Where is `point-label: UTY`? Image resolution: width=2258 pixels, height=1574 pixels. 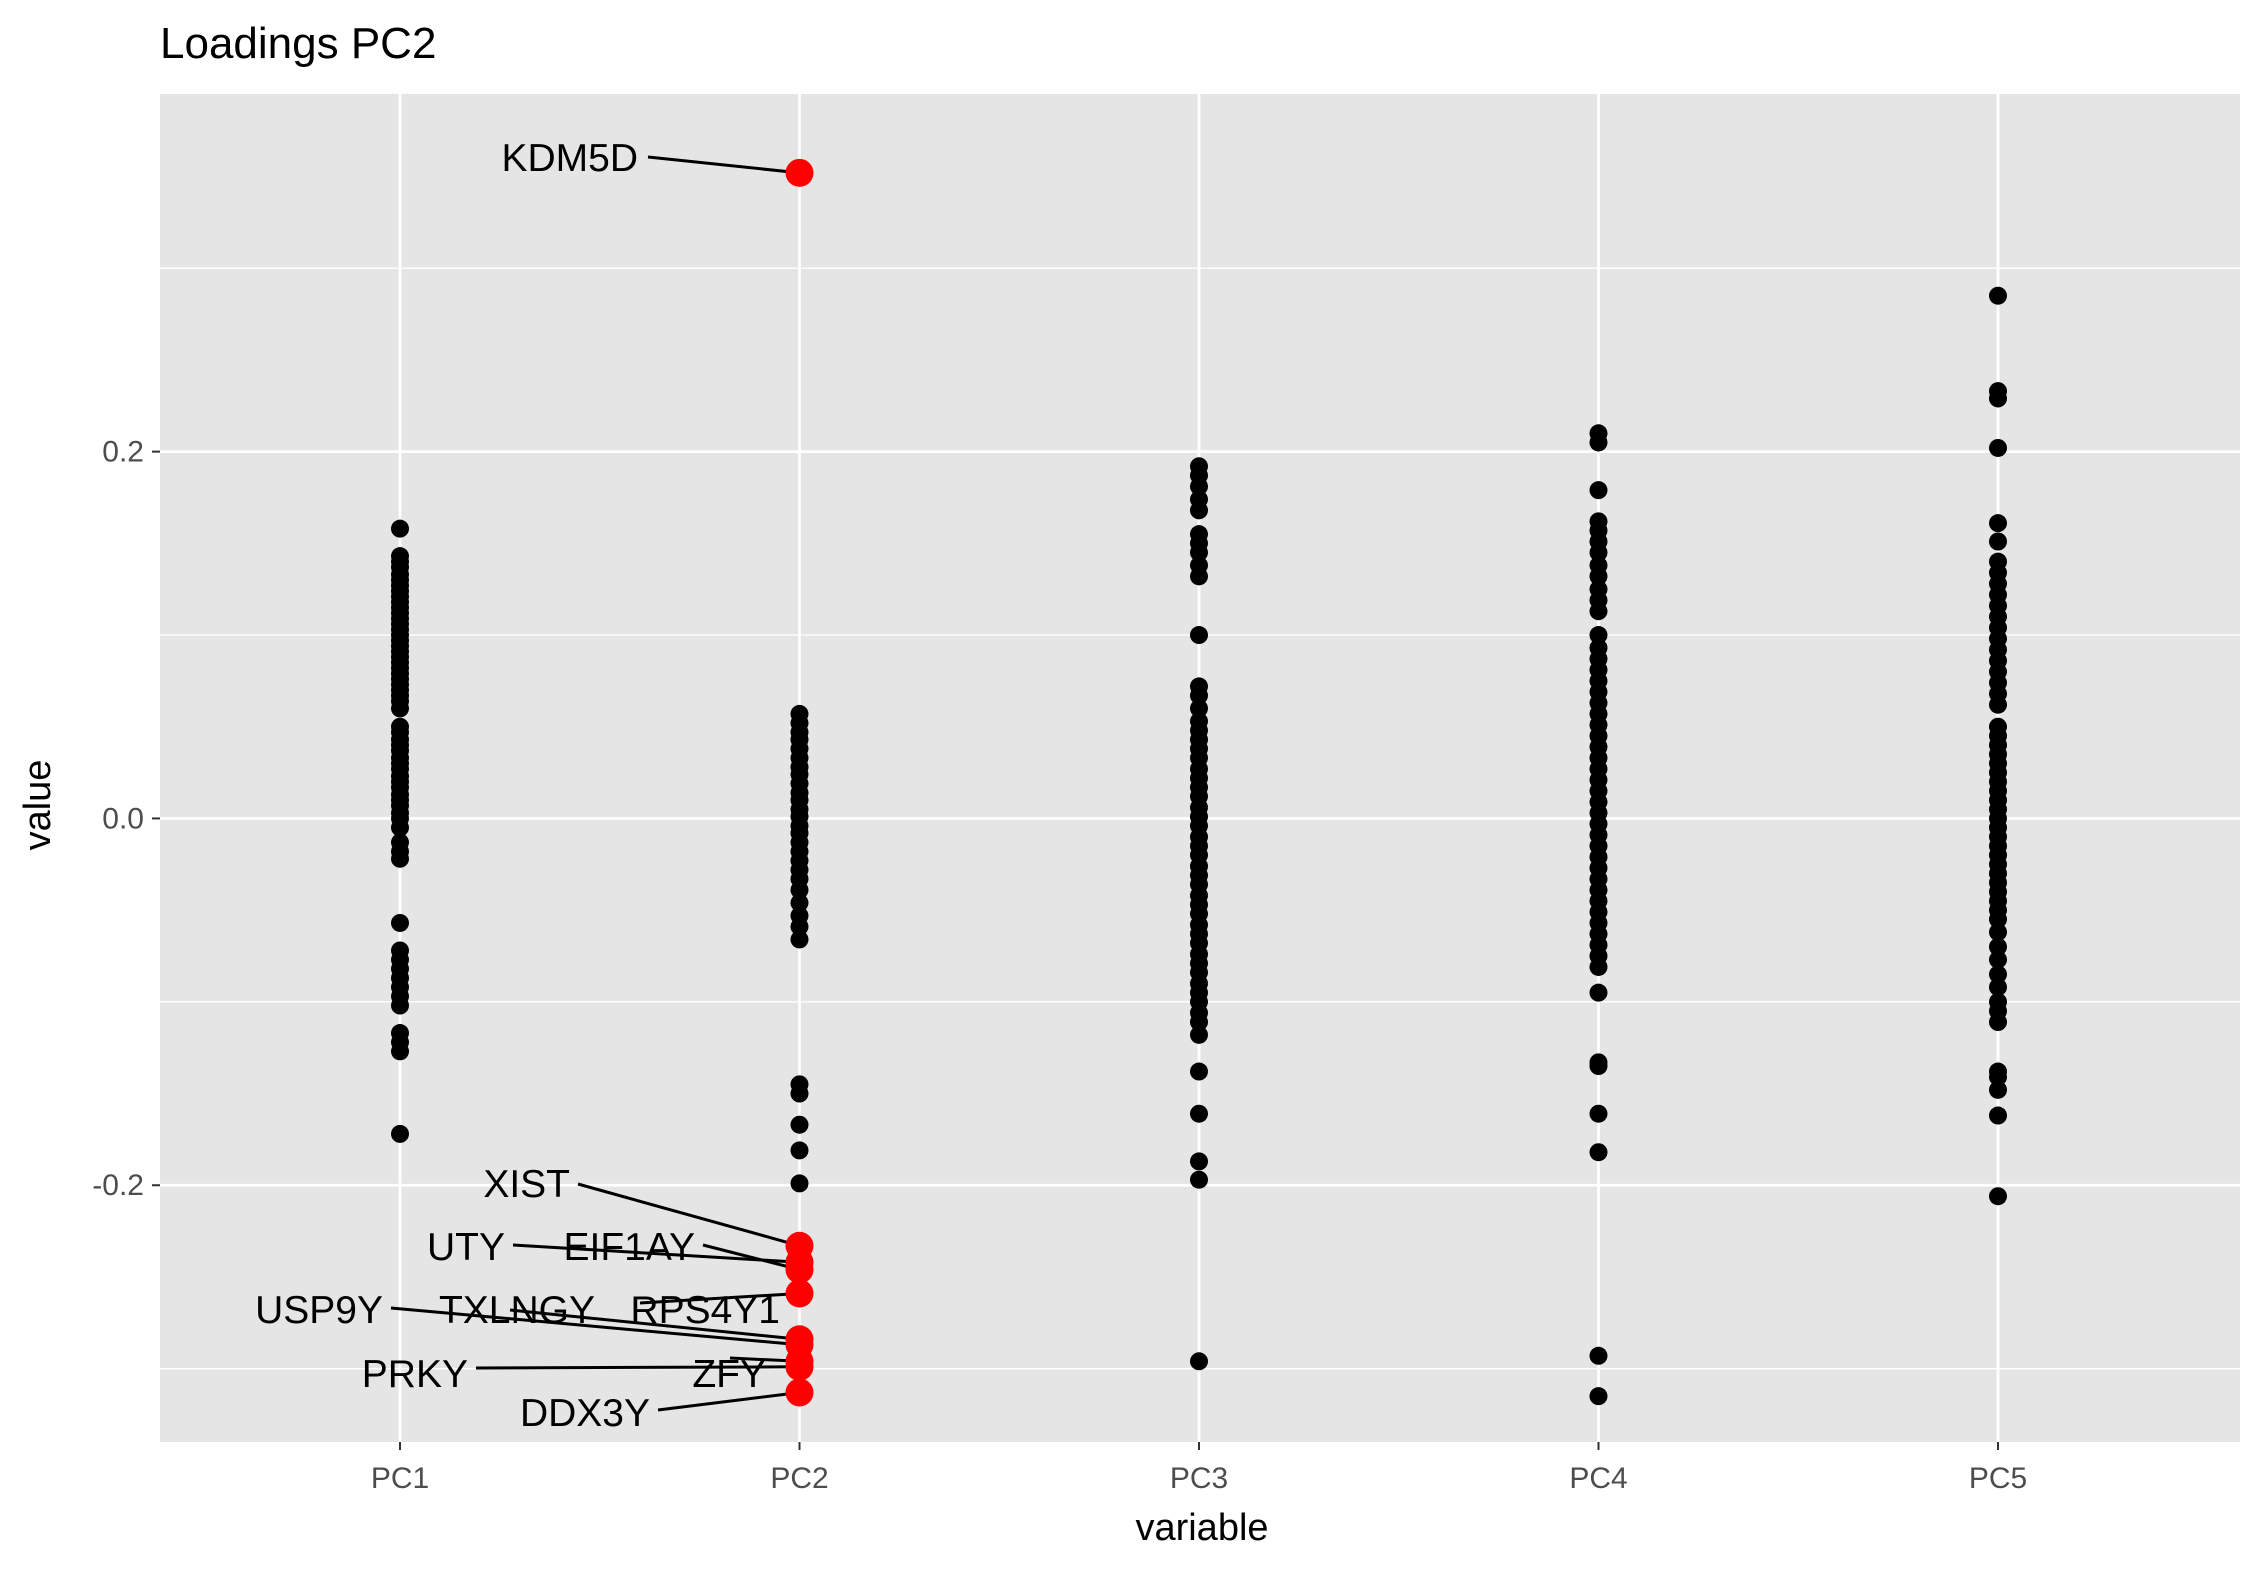
point-label: UTY is located at coordinates (466, 1247).